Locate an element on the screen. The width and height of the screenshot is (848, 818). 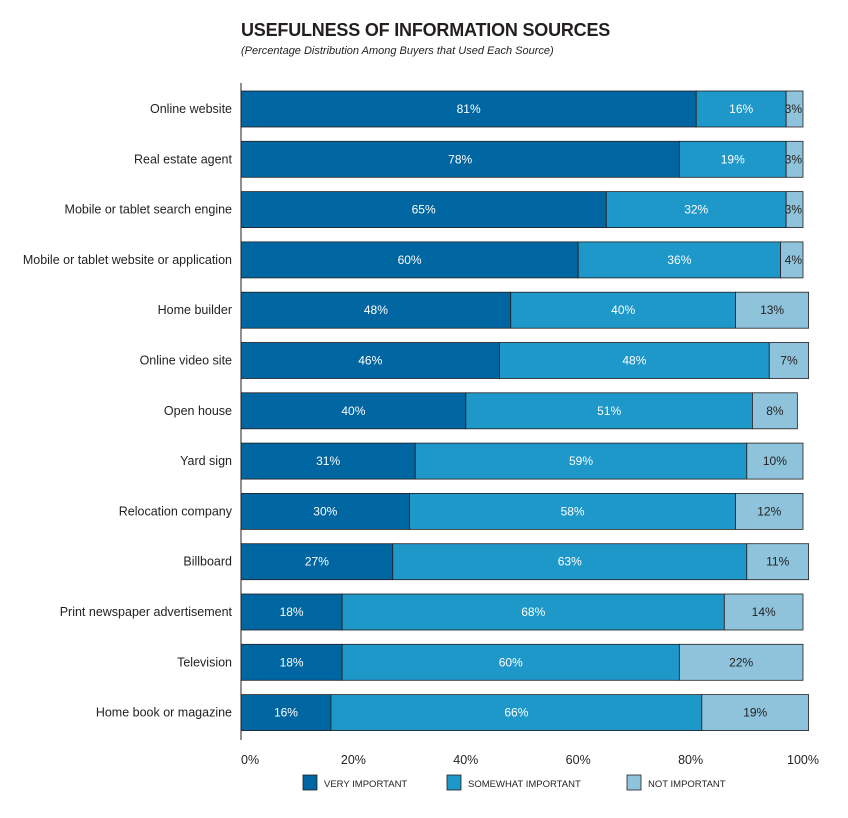
data-label-somewhat-important-mobile-or-tablet-website-or-application: 36% is located at coordinates (679, 260).